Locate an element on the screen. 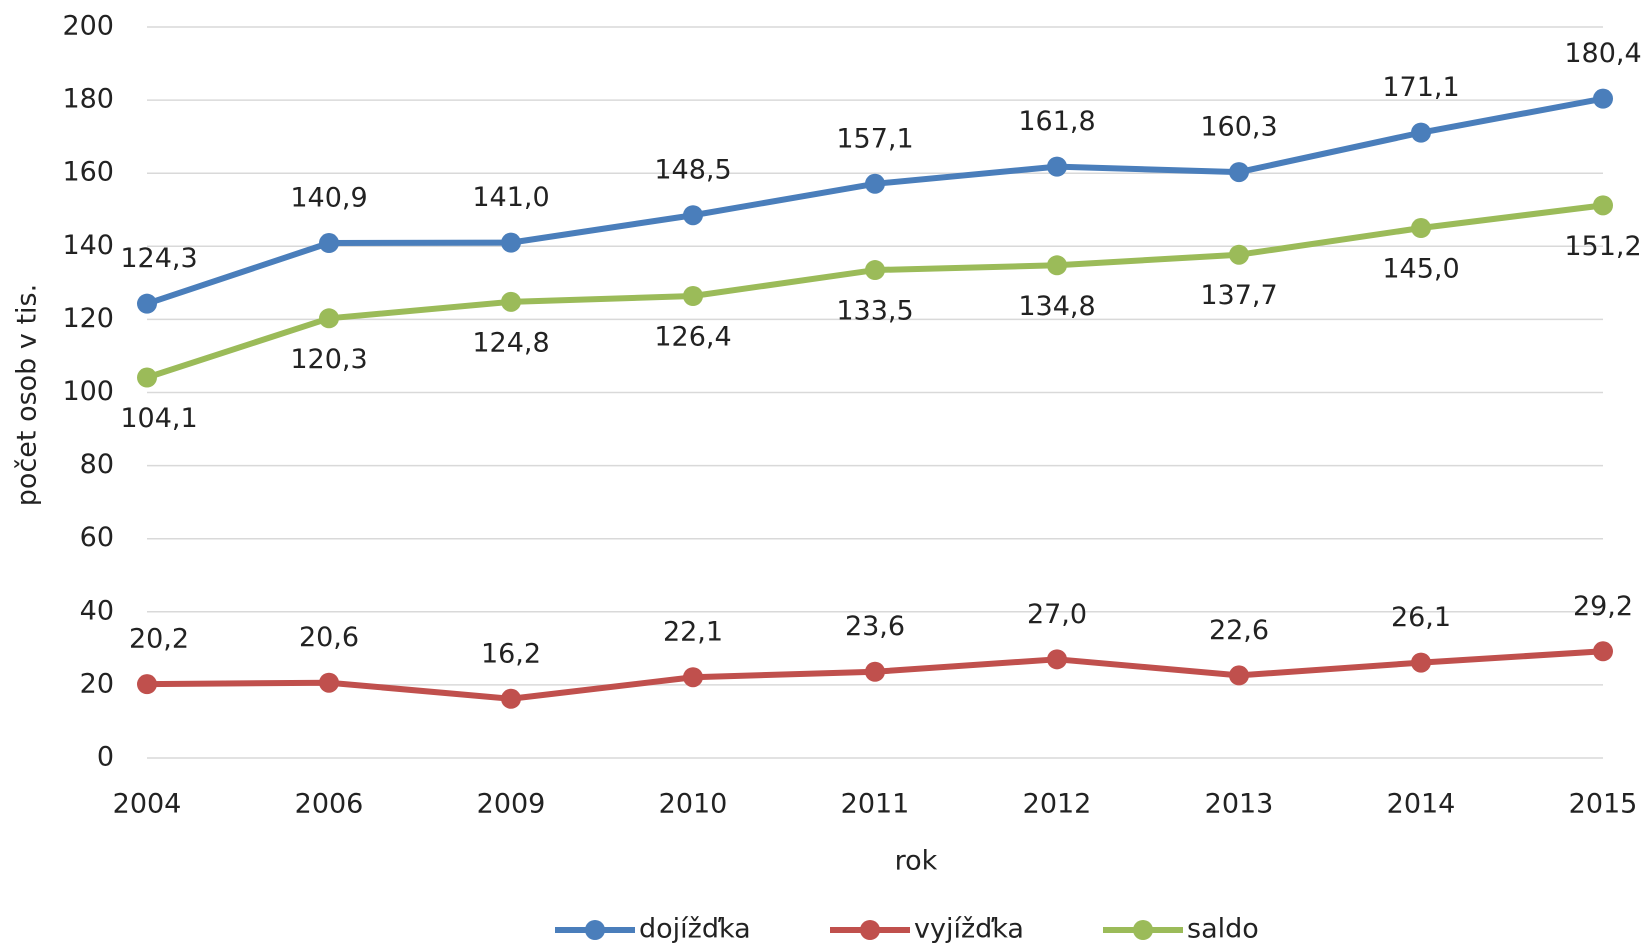  data-label: 180,4 is located at coordinates (1602, 53).